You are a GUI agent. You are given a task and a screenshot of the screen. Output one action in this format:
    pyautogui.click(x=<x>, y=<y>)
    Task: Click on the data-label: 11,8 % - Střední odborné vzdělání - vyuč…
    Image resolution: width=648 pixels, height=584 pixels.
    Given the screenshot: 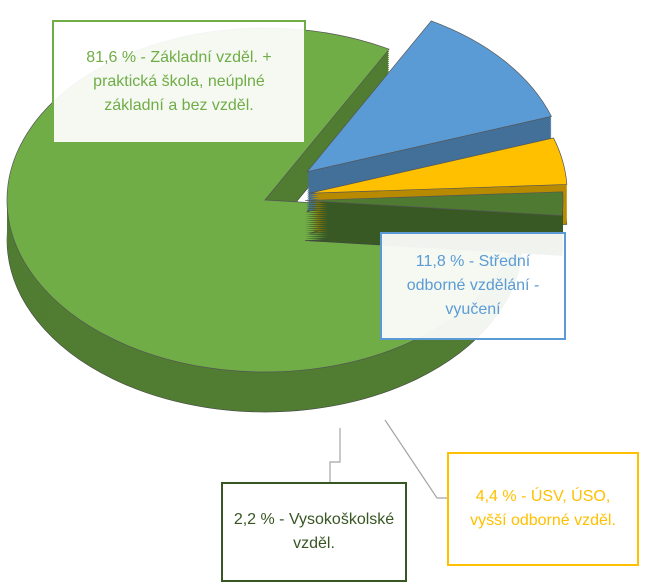 What is the action you would take?
    pyautogui.click(x=473, y=286)
    